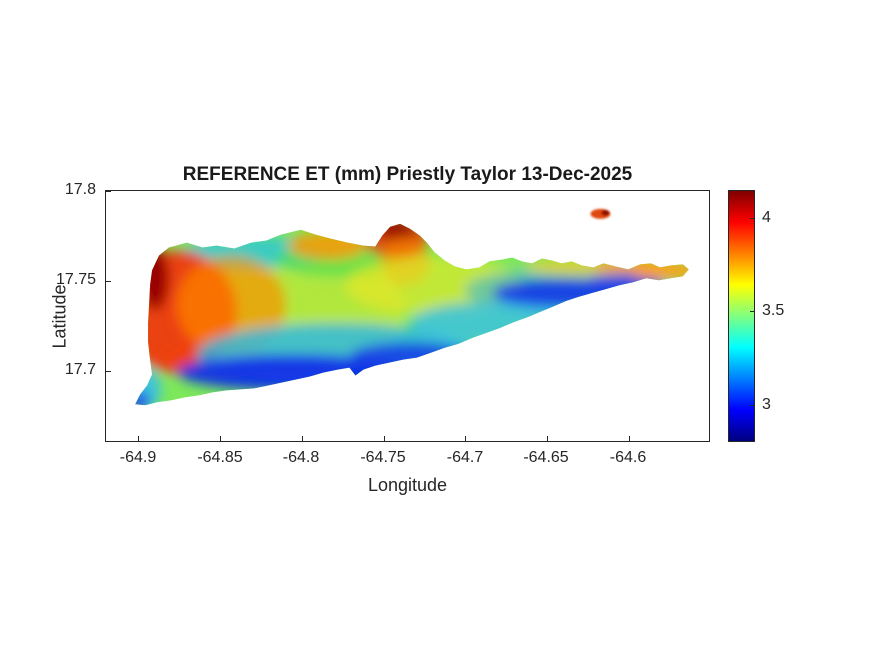  I want to click on y-axis-label: Latitude, so click(60, 316).